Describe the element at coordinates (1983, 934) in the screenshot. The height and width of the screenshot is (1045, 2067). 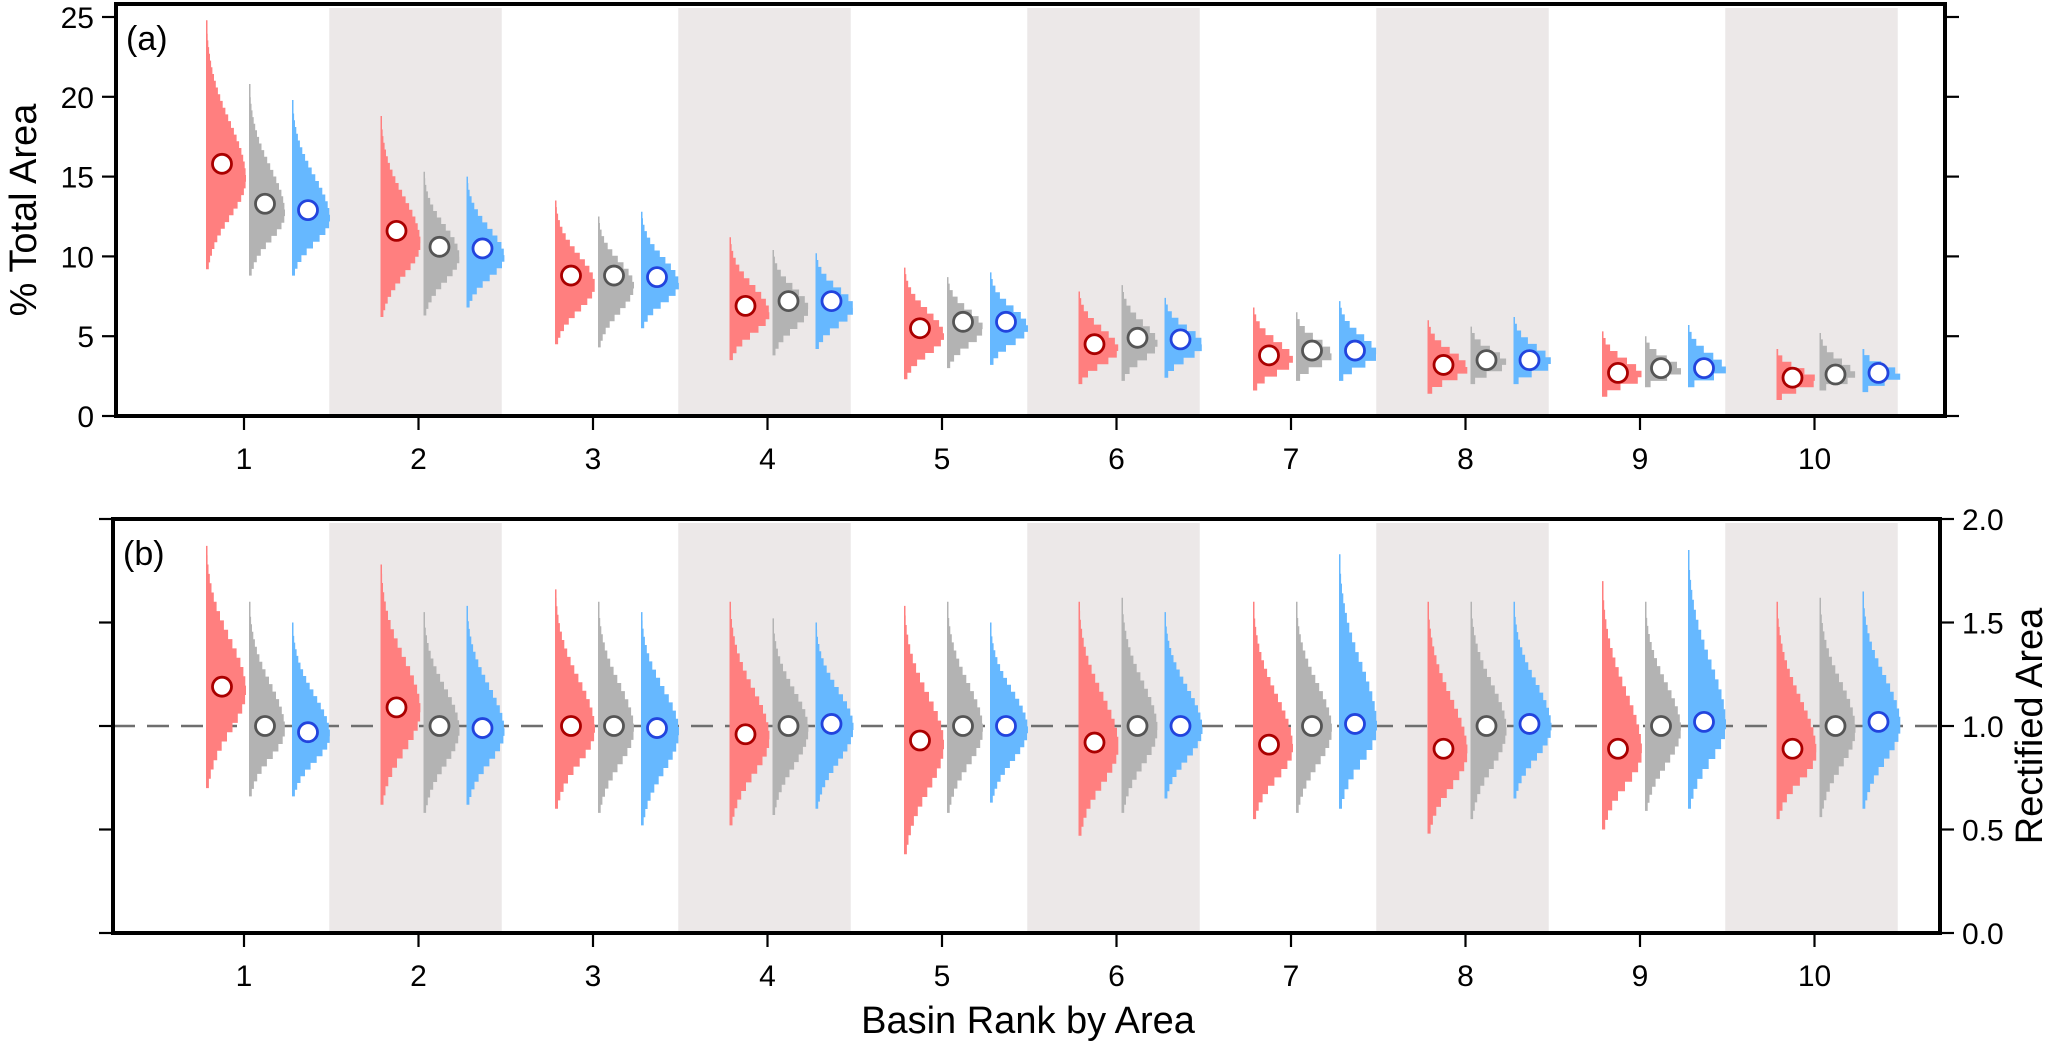
I see `y-tick-label: 0.0` at that location.